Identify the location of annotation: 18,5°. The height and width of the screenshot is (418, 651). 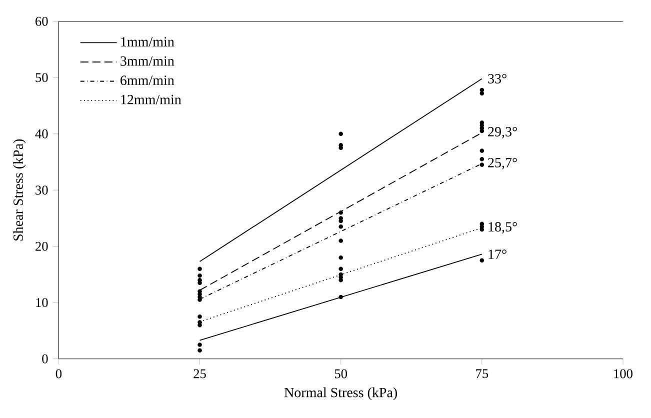
(502, 228).